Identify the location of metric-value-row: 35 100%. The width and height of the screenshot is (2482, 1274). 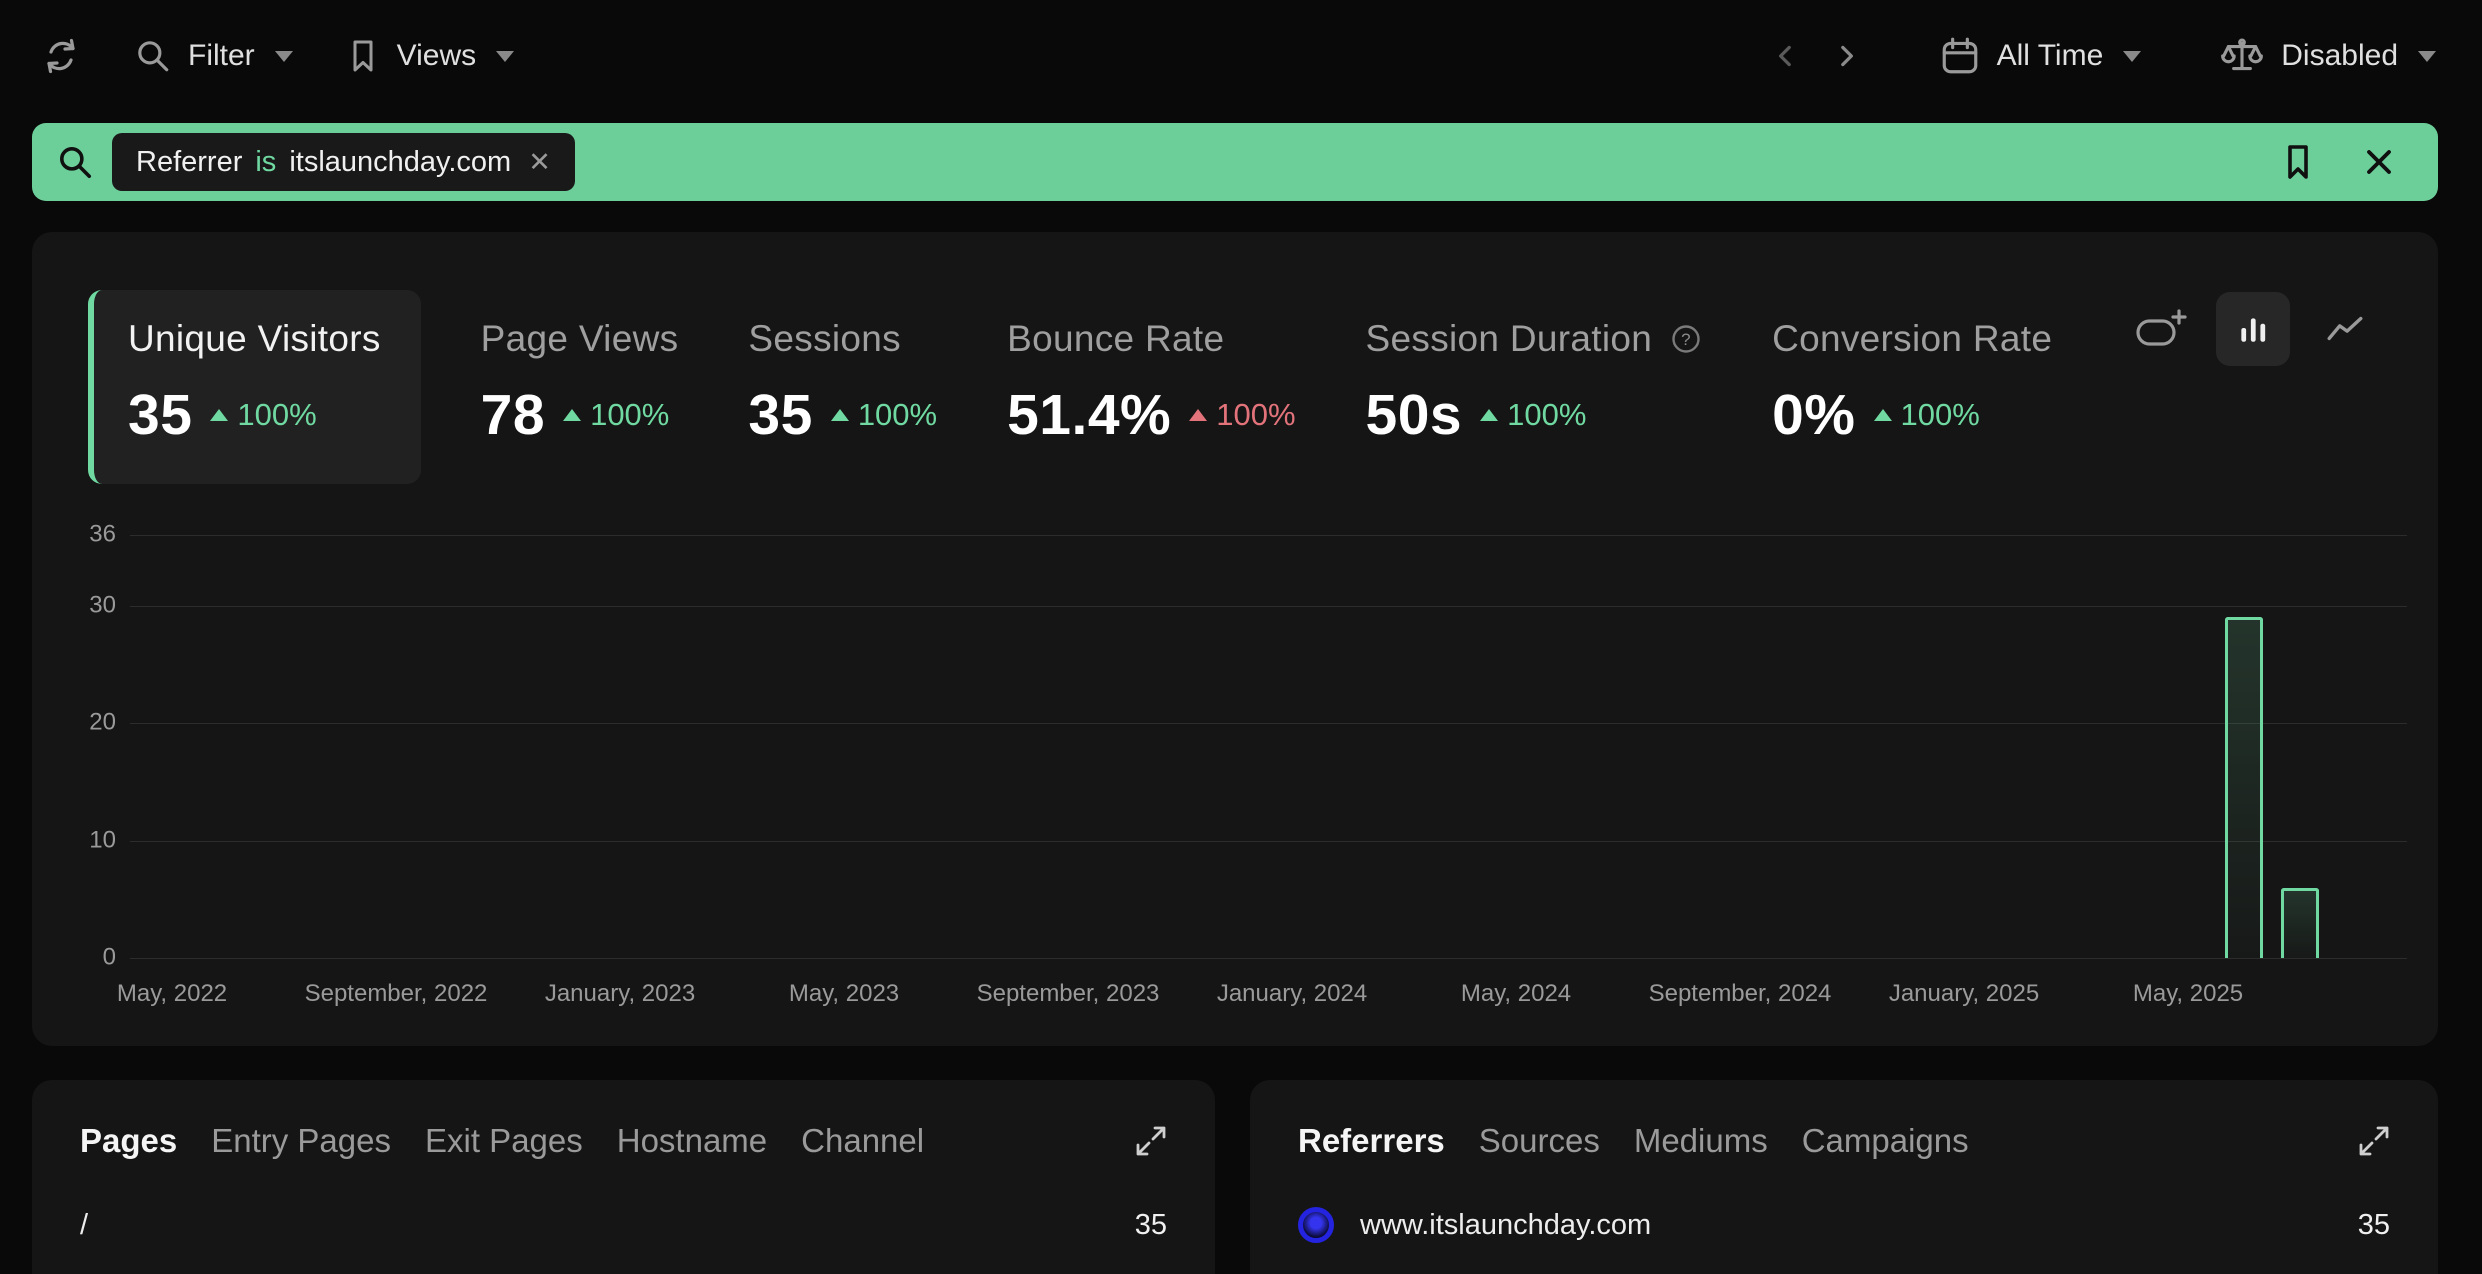
(842, 415).